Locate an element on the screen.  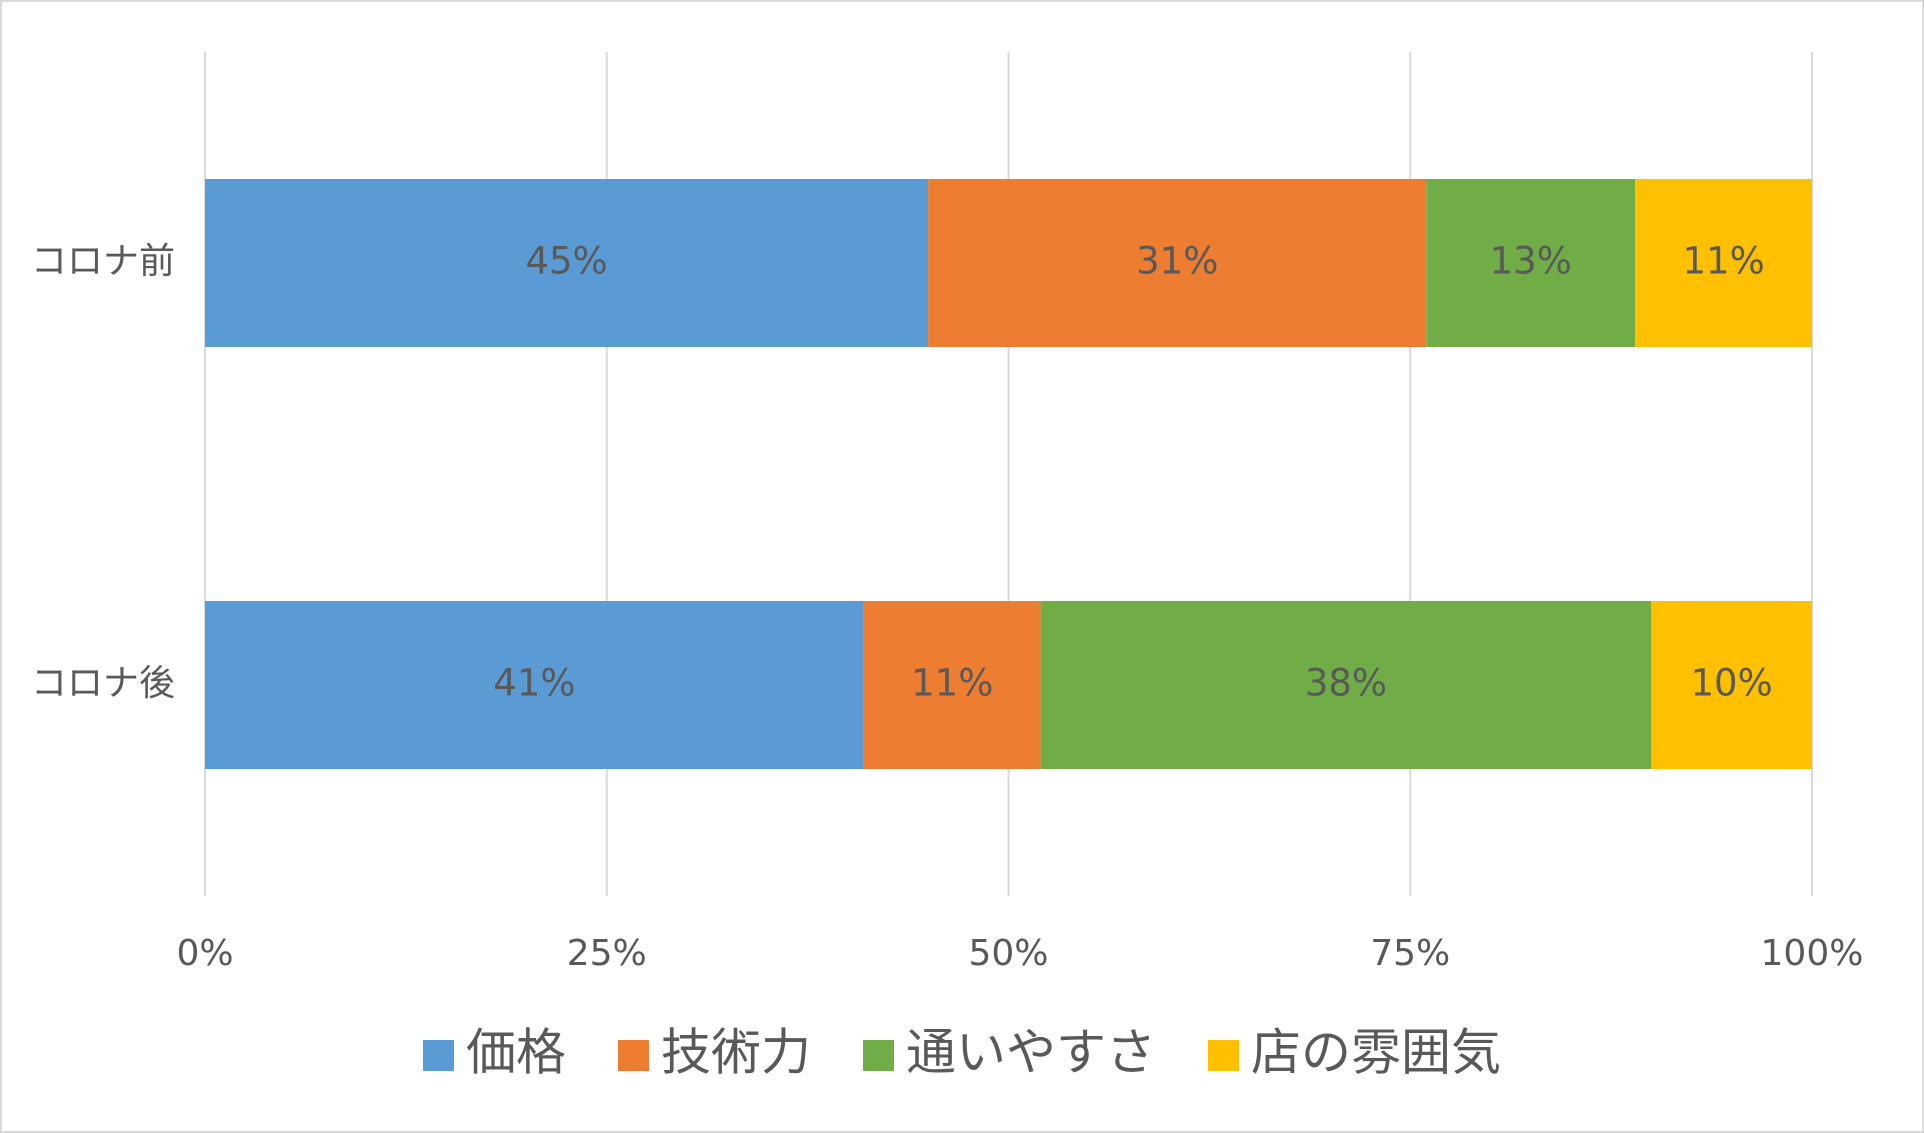
data-label: 45% is located at coordinates (566, 261).